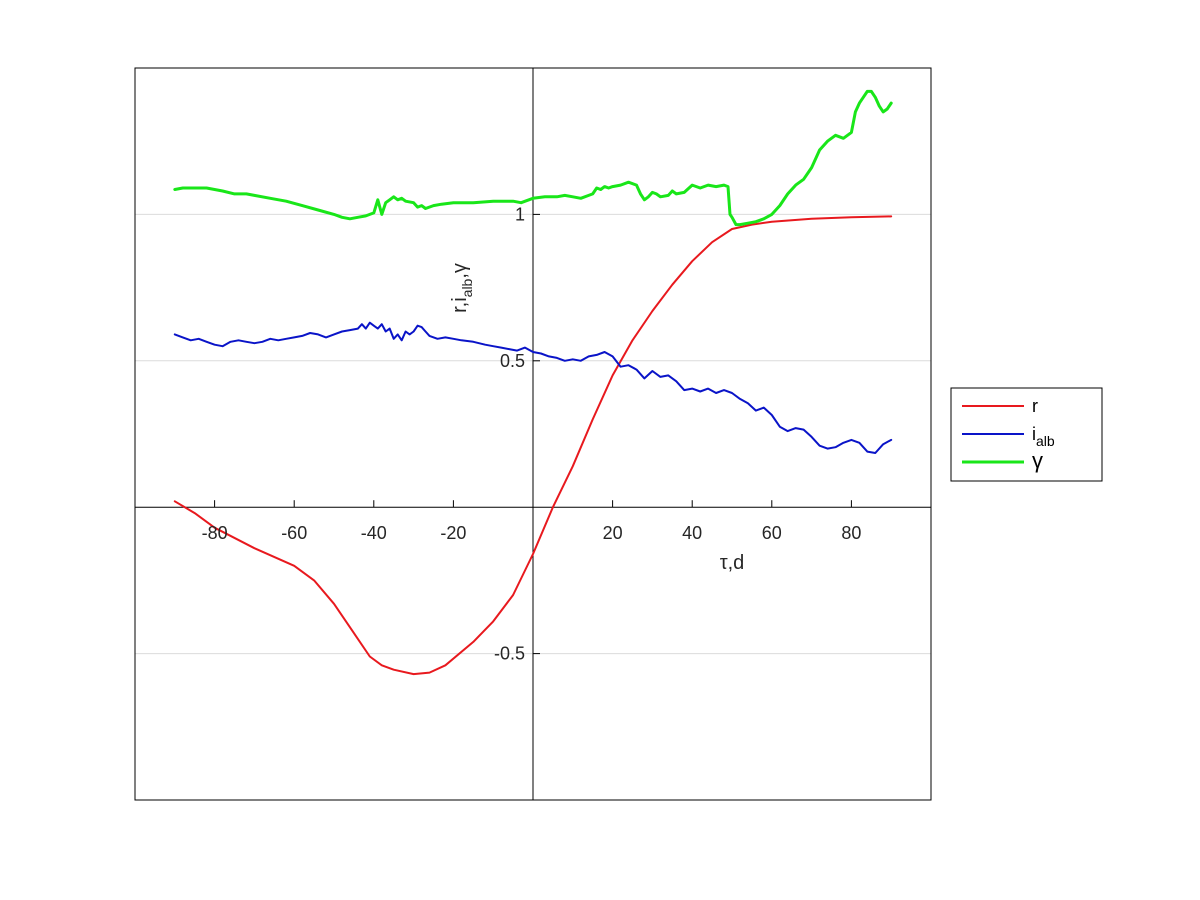  What do you see at coordinates (460, 271) in the screenshot?
I see `y-axis-label-tail: ,γ` at bounding box center [460, 271].